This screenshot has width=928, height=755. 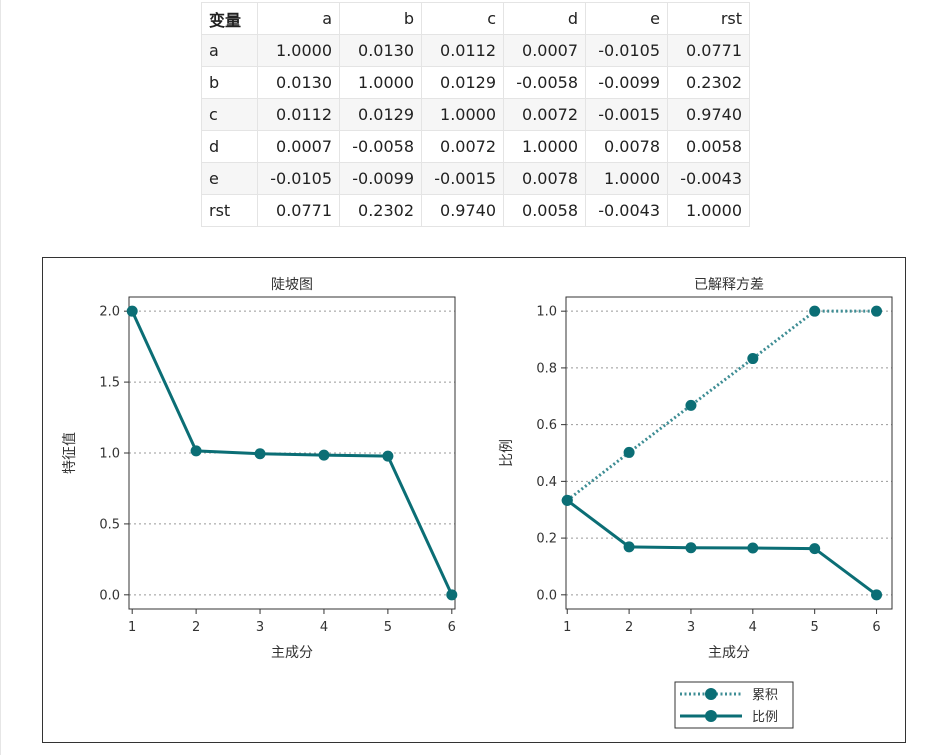 I want to click on table-cell: 0.2302, so click(x=380, y=210).